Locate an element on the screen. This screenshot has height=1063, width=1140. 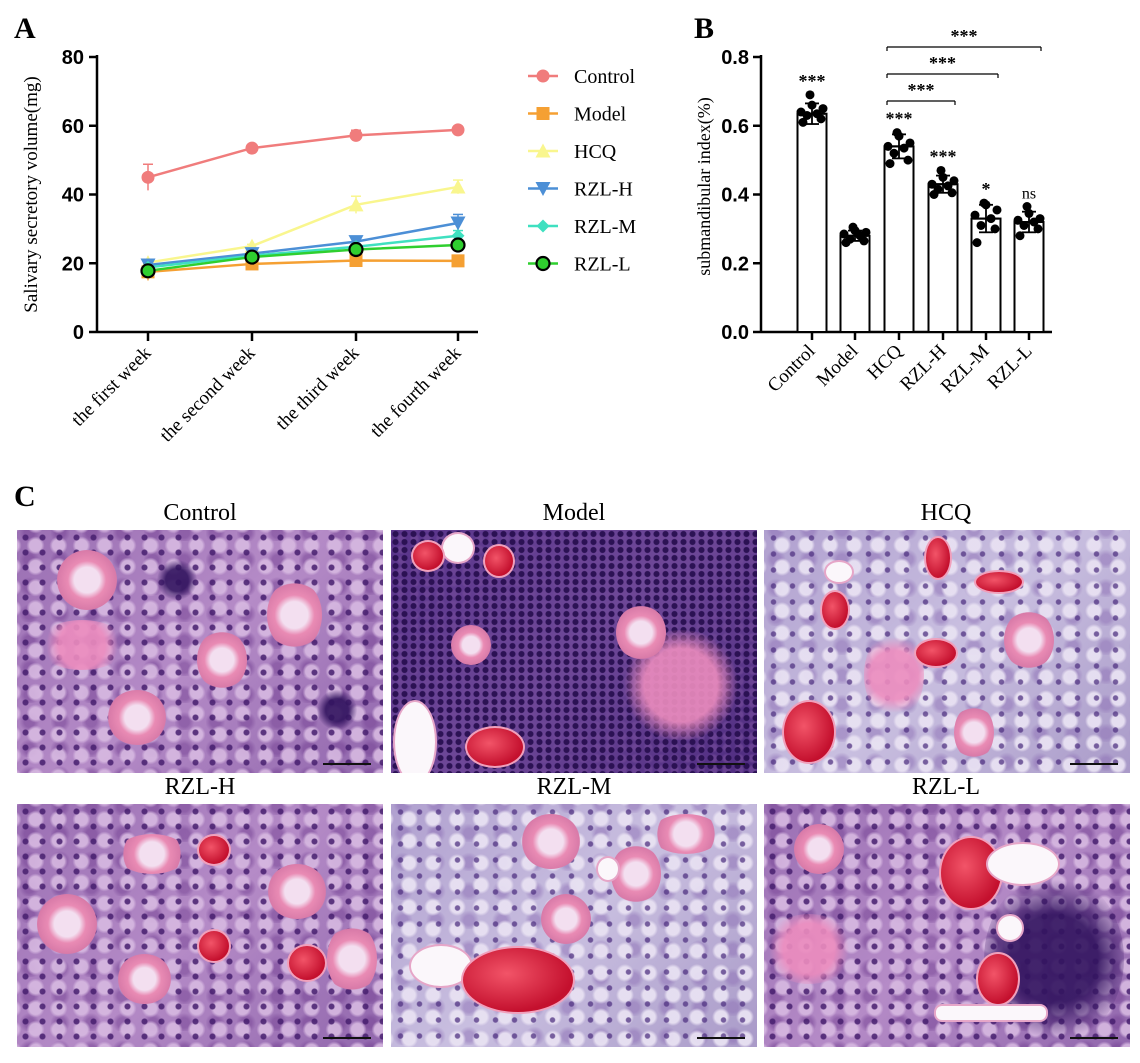
panel-label-a: A is located at coordinates (25, 28).